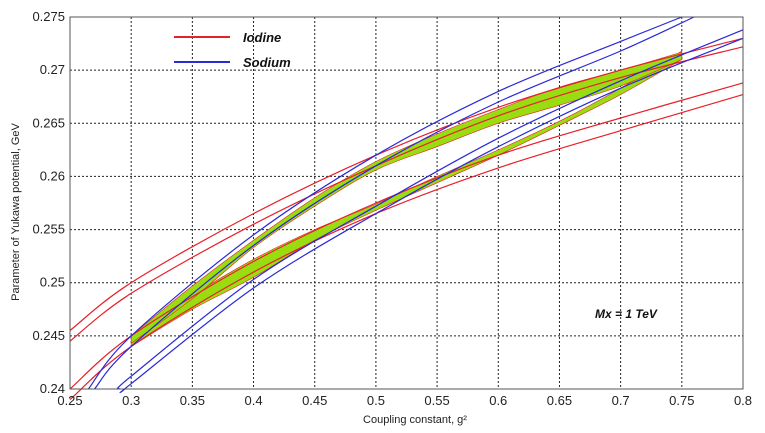  Describe the element at coordinates (69, 400) in the screenshot. I see `x-tick-label: 0.25` at that location.